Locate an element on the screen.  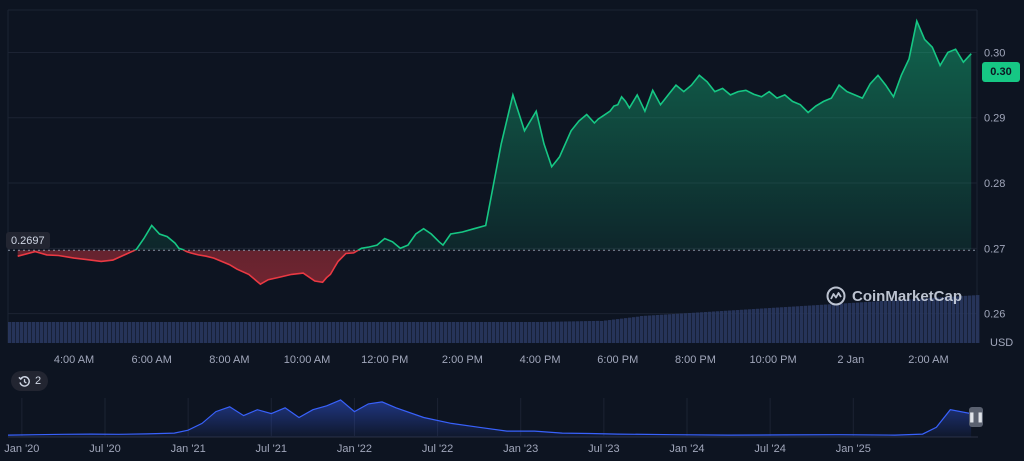
x-tick-label: 6:00 AM is located at coordinates (152, 360).